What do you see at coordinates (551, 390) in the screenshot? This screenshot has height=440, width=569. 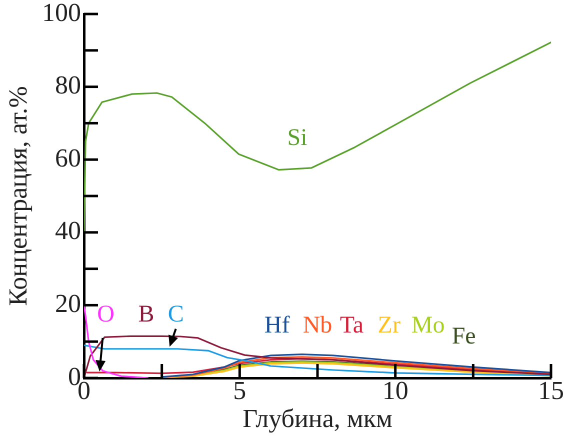 I see `x-tick-label: 15` at bounding box center [551, 390].